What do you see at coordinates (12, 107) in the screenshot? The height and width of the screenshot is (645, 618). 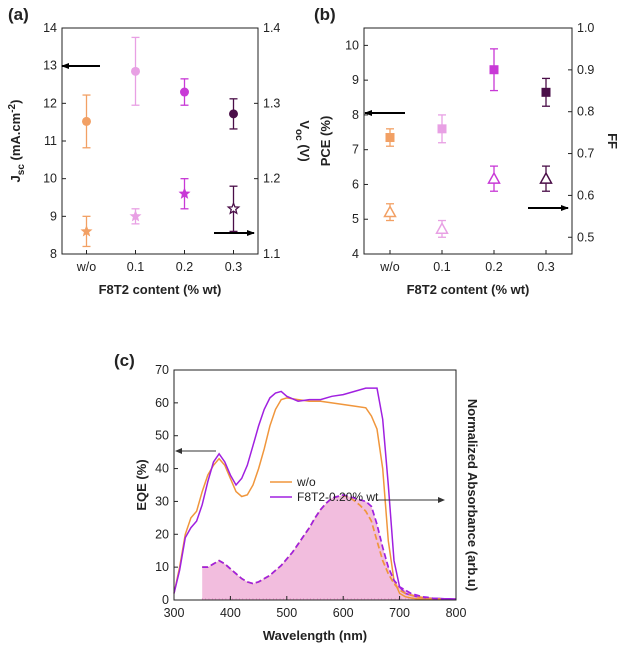 I see `jsc-label-sup: -2` at bounding box center [12, 107].